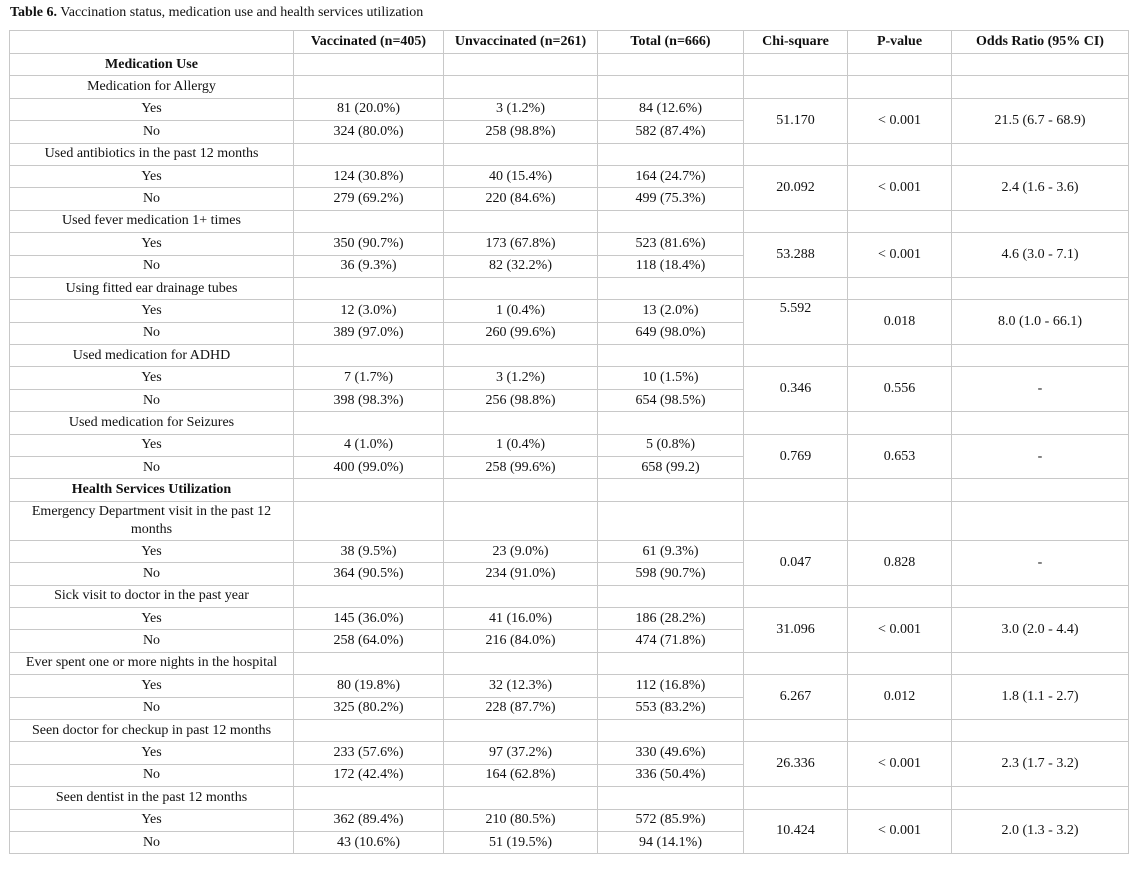 The width and height of the screenshot is (1146, 877). What do you see at coordinates (520, 775) in the screenshot?
I see `count-cell: 164 (62.8%)` at bounding box center [520, 775].